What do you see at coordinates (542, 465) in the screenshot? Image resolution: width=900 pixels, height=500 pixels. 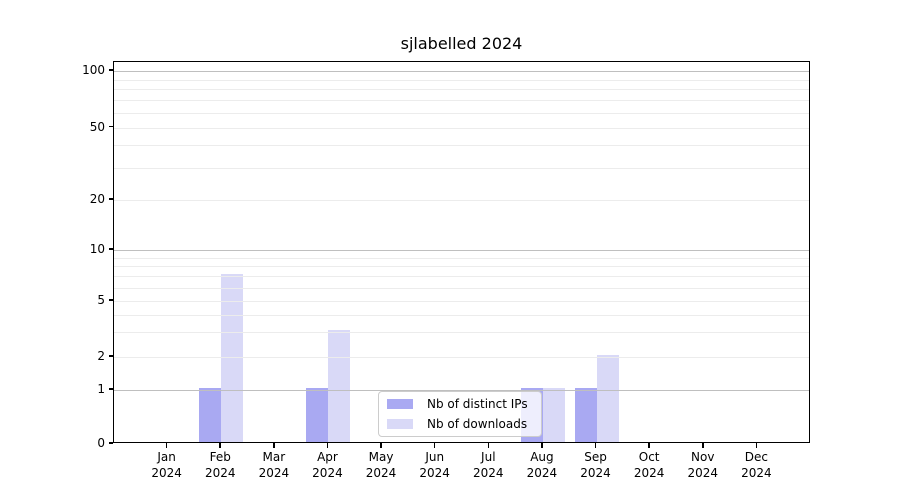 I see `x-tick-label: Aug 2024` at bounding box center [542, 465].